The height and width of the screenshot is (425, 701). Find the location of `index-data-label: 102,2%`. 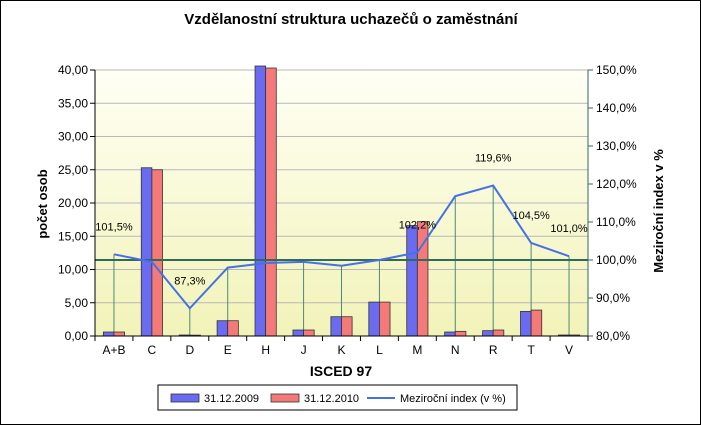

index-data-label: 102,2% is located at coordinates (418, 225).